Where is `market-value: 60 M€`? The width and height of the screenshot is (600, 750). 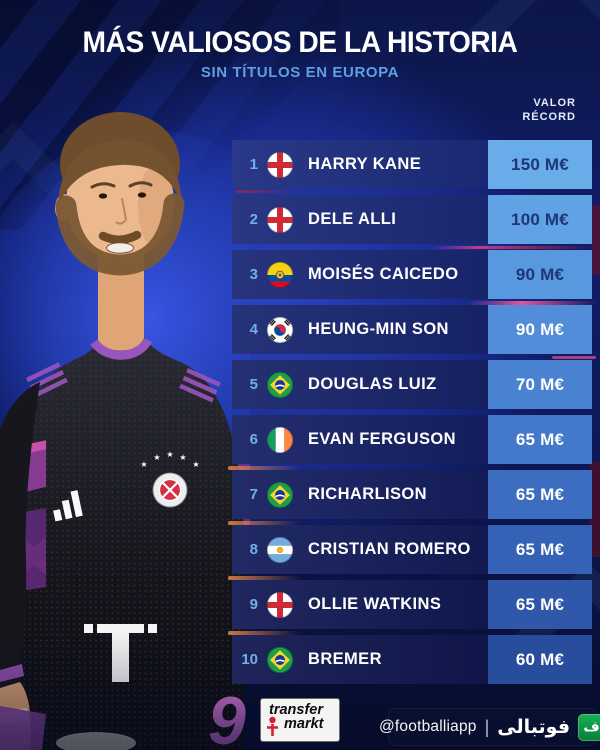
market-value: 60 M€ is located at coordinates (540, 659).